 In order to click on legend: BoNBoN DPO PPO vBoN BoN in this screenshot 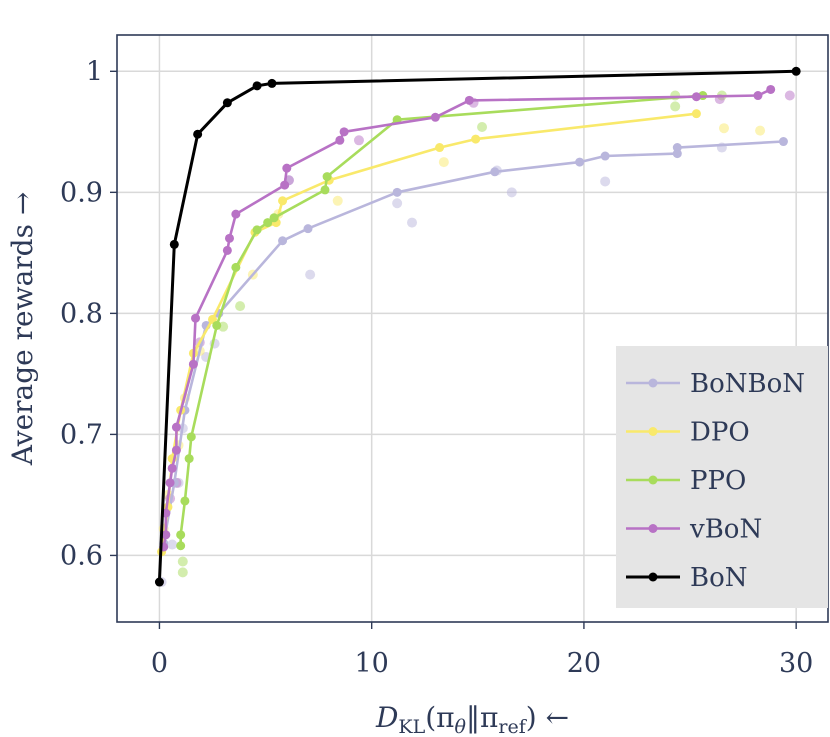, I will do `click(722, 477)`.